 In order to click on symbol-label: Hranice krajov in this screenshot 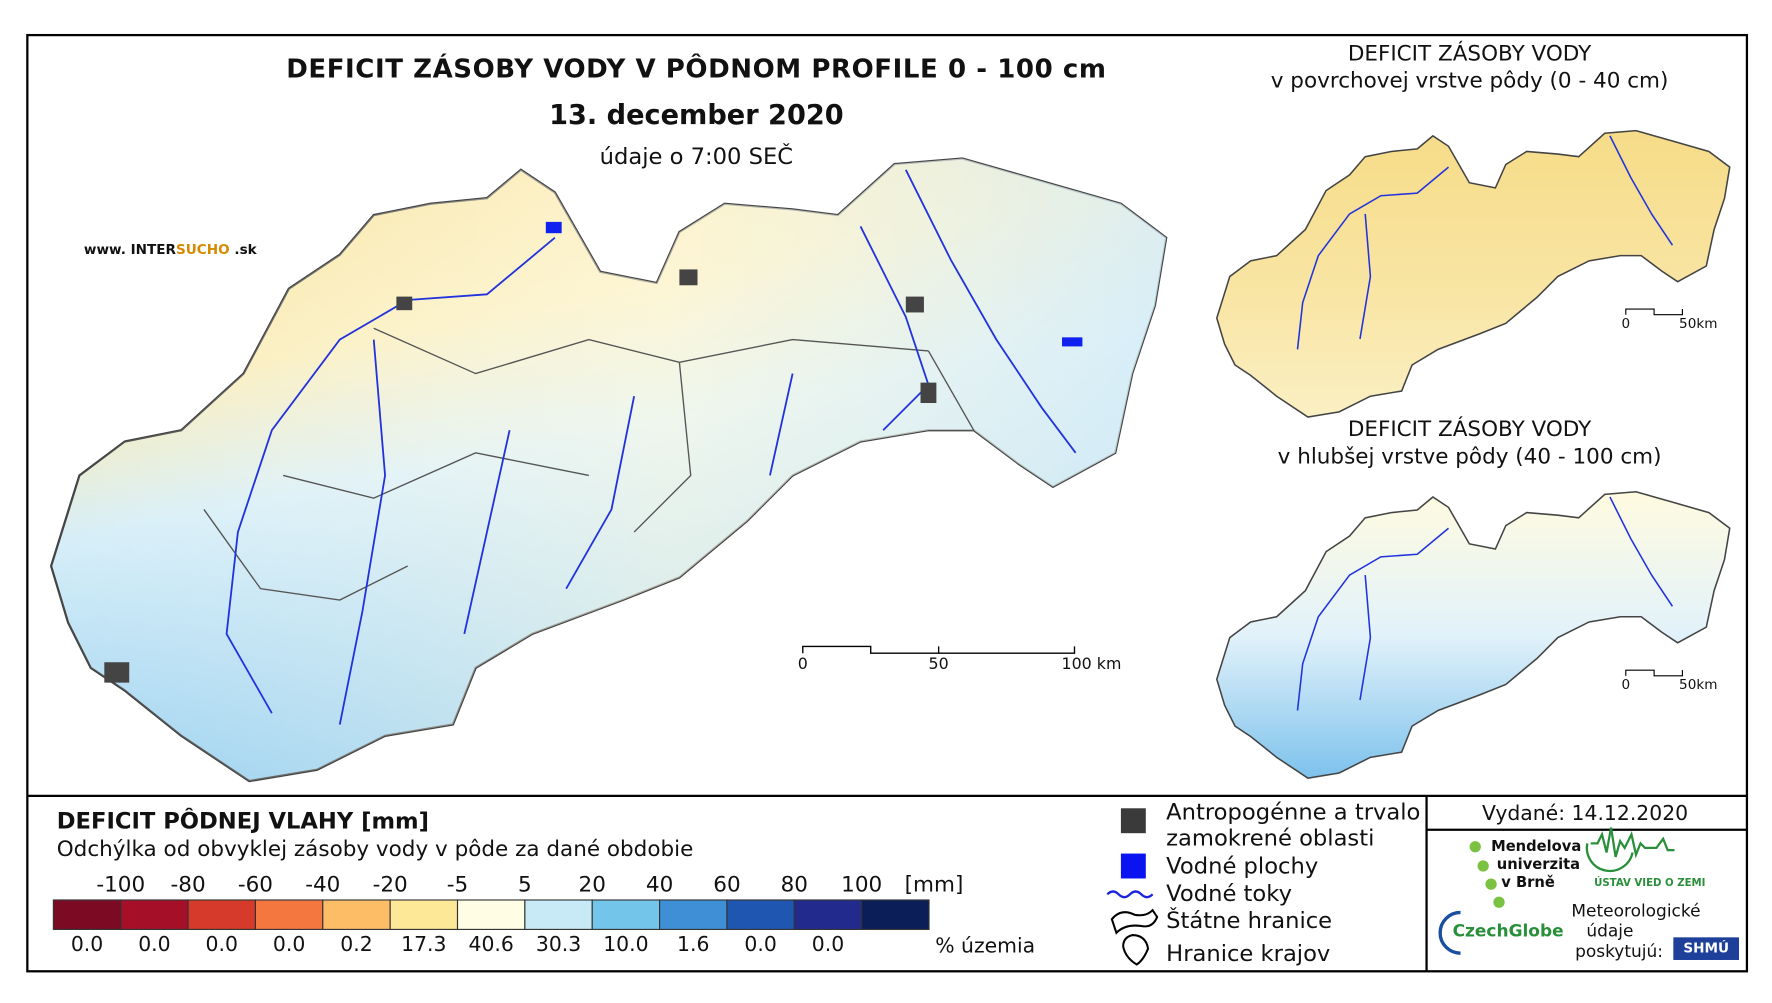, I will do `click(1248, 954)`.